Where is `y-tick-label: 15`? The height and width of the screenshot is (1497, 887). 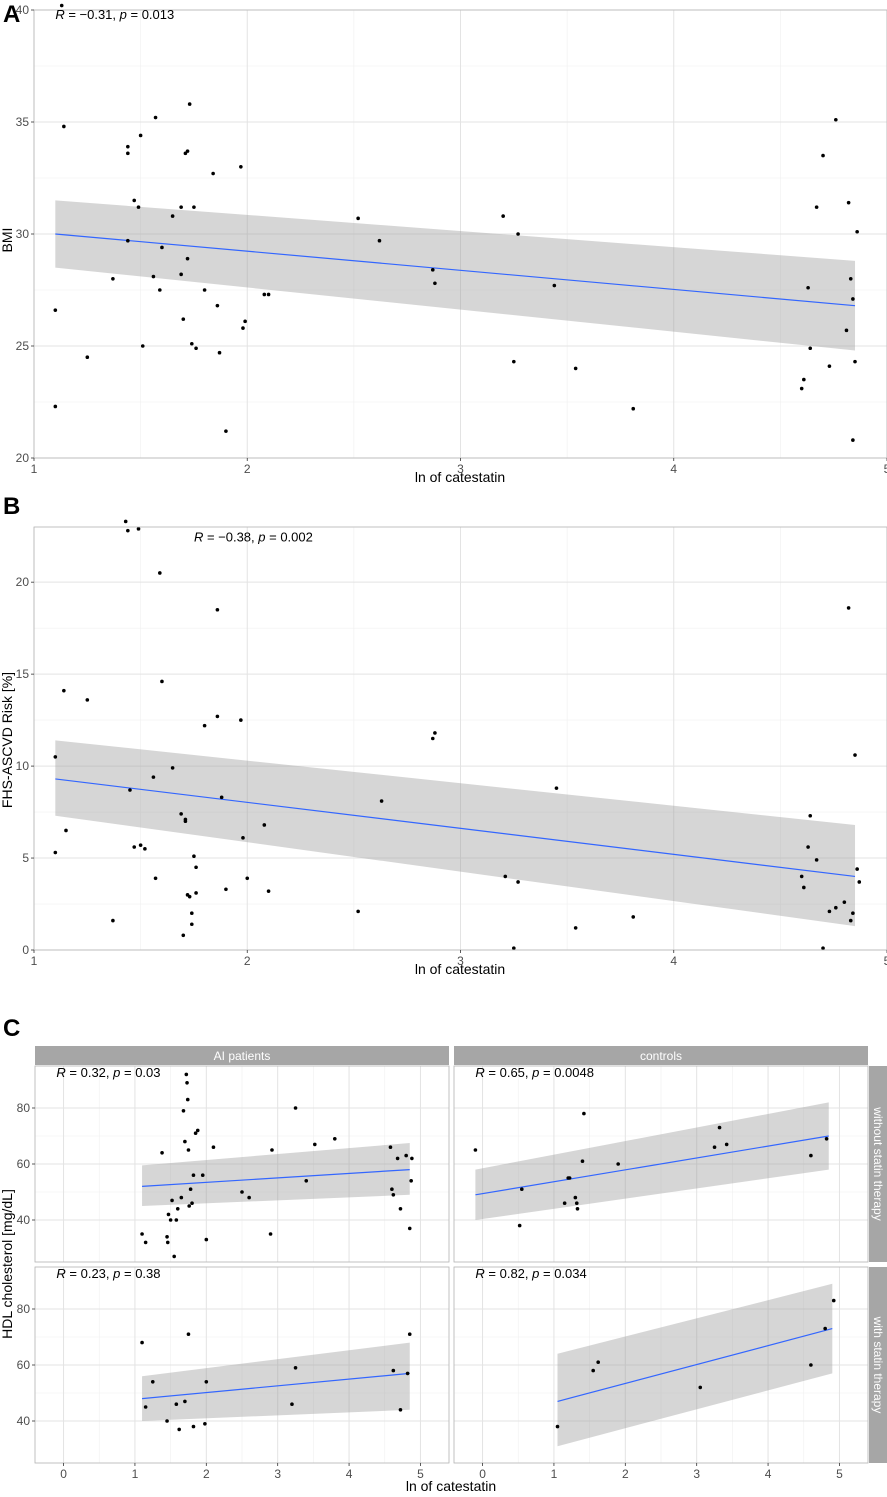 y-tick-label: 15 is located at coordinates (23, 674).